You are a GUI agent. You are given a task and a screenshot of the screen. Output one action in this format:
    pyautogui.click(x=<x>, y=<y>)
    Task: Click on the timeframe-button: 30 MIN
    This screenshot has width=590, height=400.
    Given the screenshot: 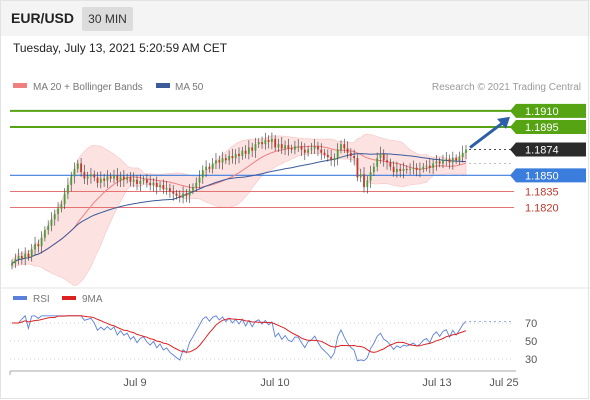 What is the action you would take?
    pyautogui.click(x=107, y=19)
    